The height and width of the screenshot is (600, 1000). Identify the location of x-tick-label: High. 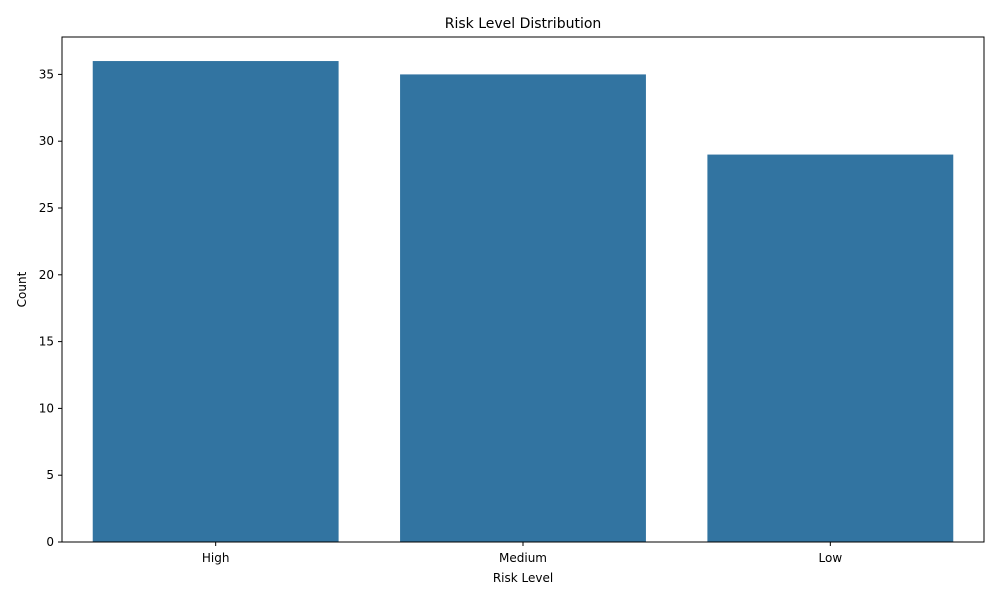
(216, 558).